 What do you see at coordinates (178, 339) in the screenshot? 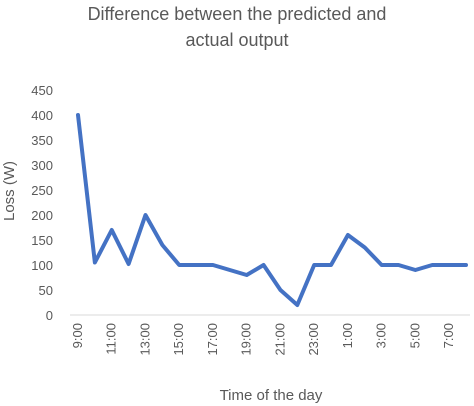
I see `x-tick-label: 15:00` at bounding box center [178, 339].